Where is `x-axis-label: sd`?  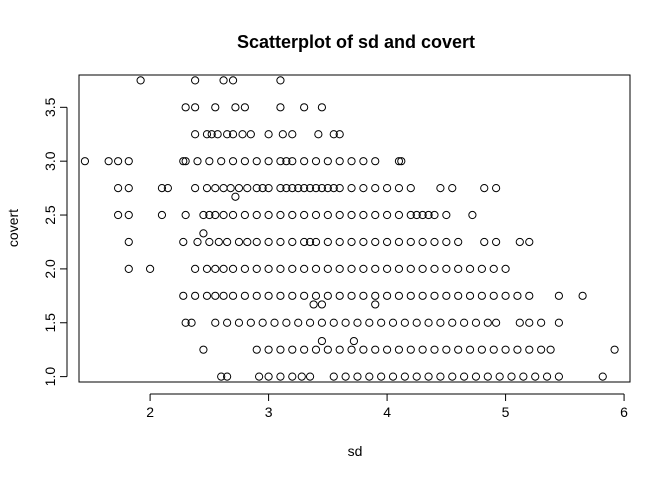
x-axis-label: sd is located at coordinates (355, 451).